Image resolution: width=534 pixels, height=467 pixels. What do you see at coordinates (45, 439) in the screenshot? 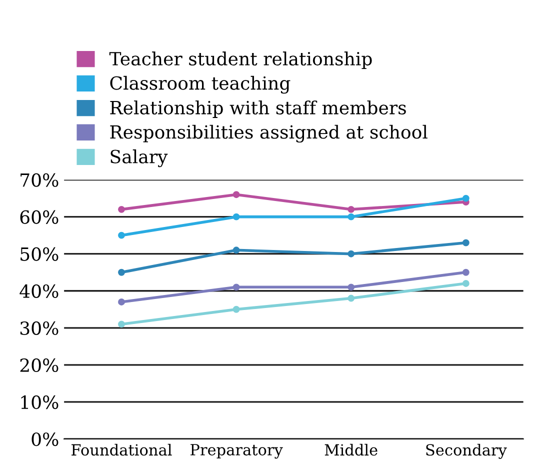
I see `y-tick-label: 0%` at bounding box center [45, 439].